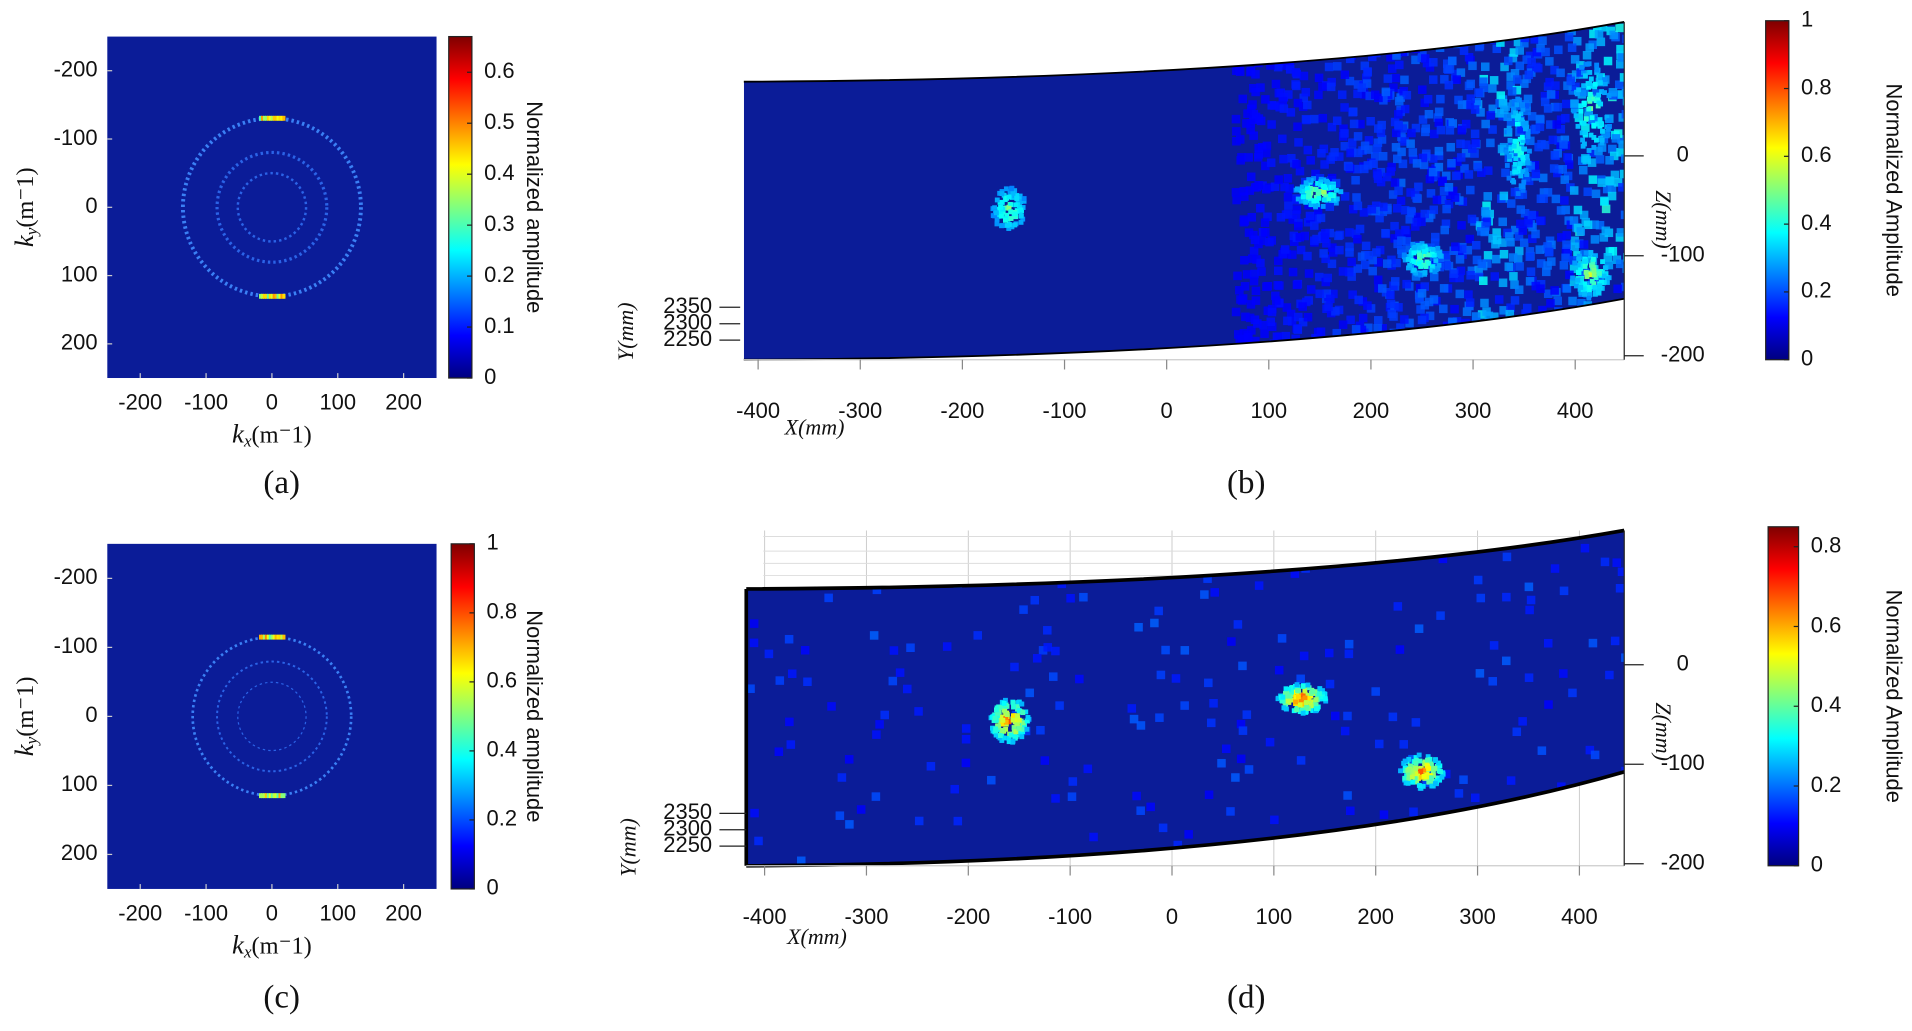 Image resolution: width=1912 pixels, height=1031 pixels. Describe the element at coordinates (816, 936) in the screenshot. I see `axis-label: X(mm)` at that location.